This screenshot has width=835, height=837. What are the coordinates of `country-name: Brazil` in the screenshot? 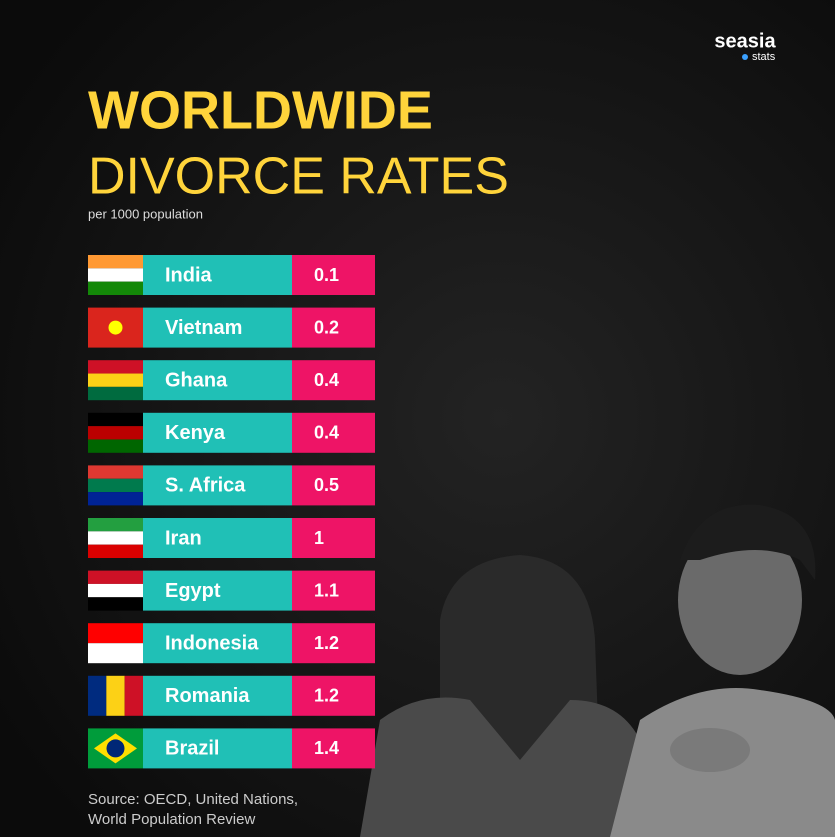 It's located at (192, 749).